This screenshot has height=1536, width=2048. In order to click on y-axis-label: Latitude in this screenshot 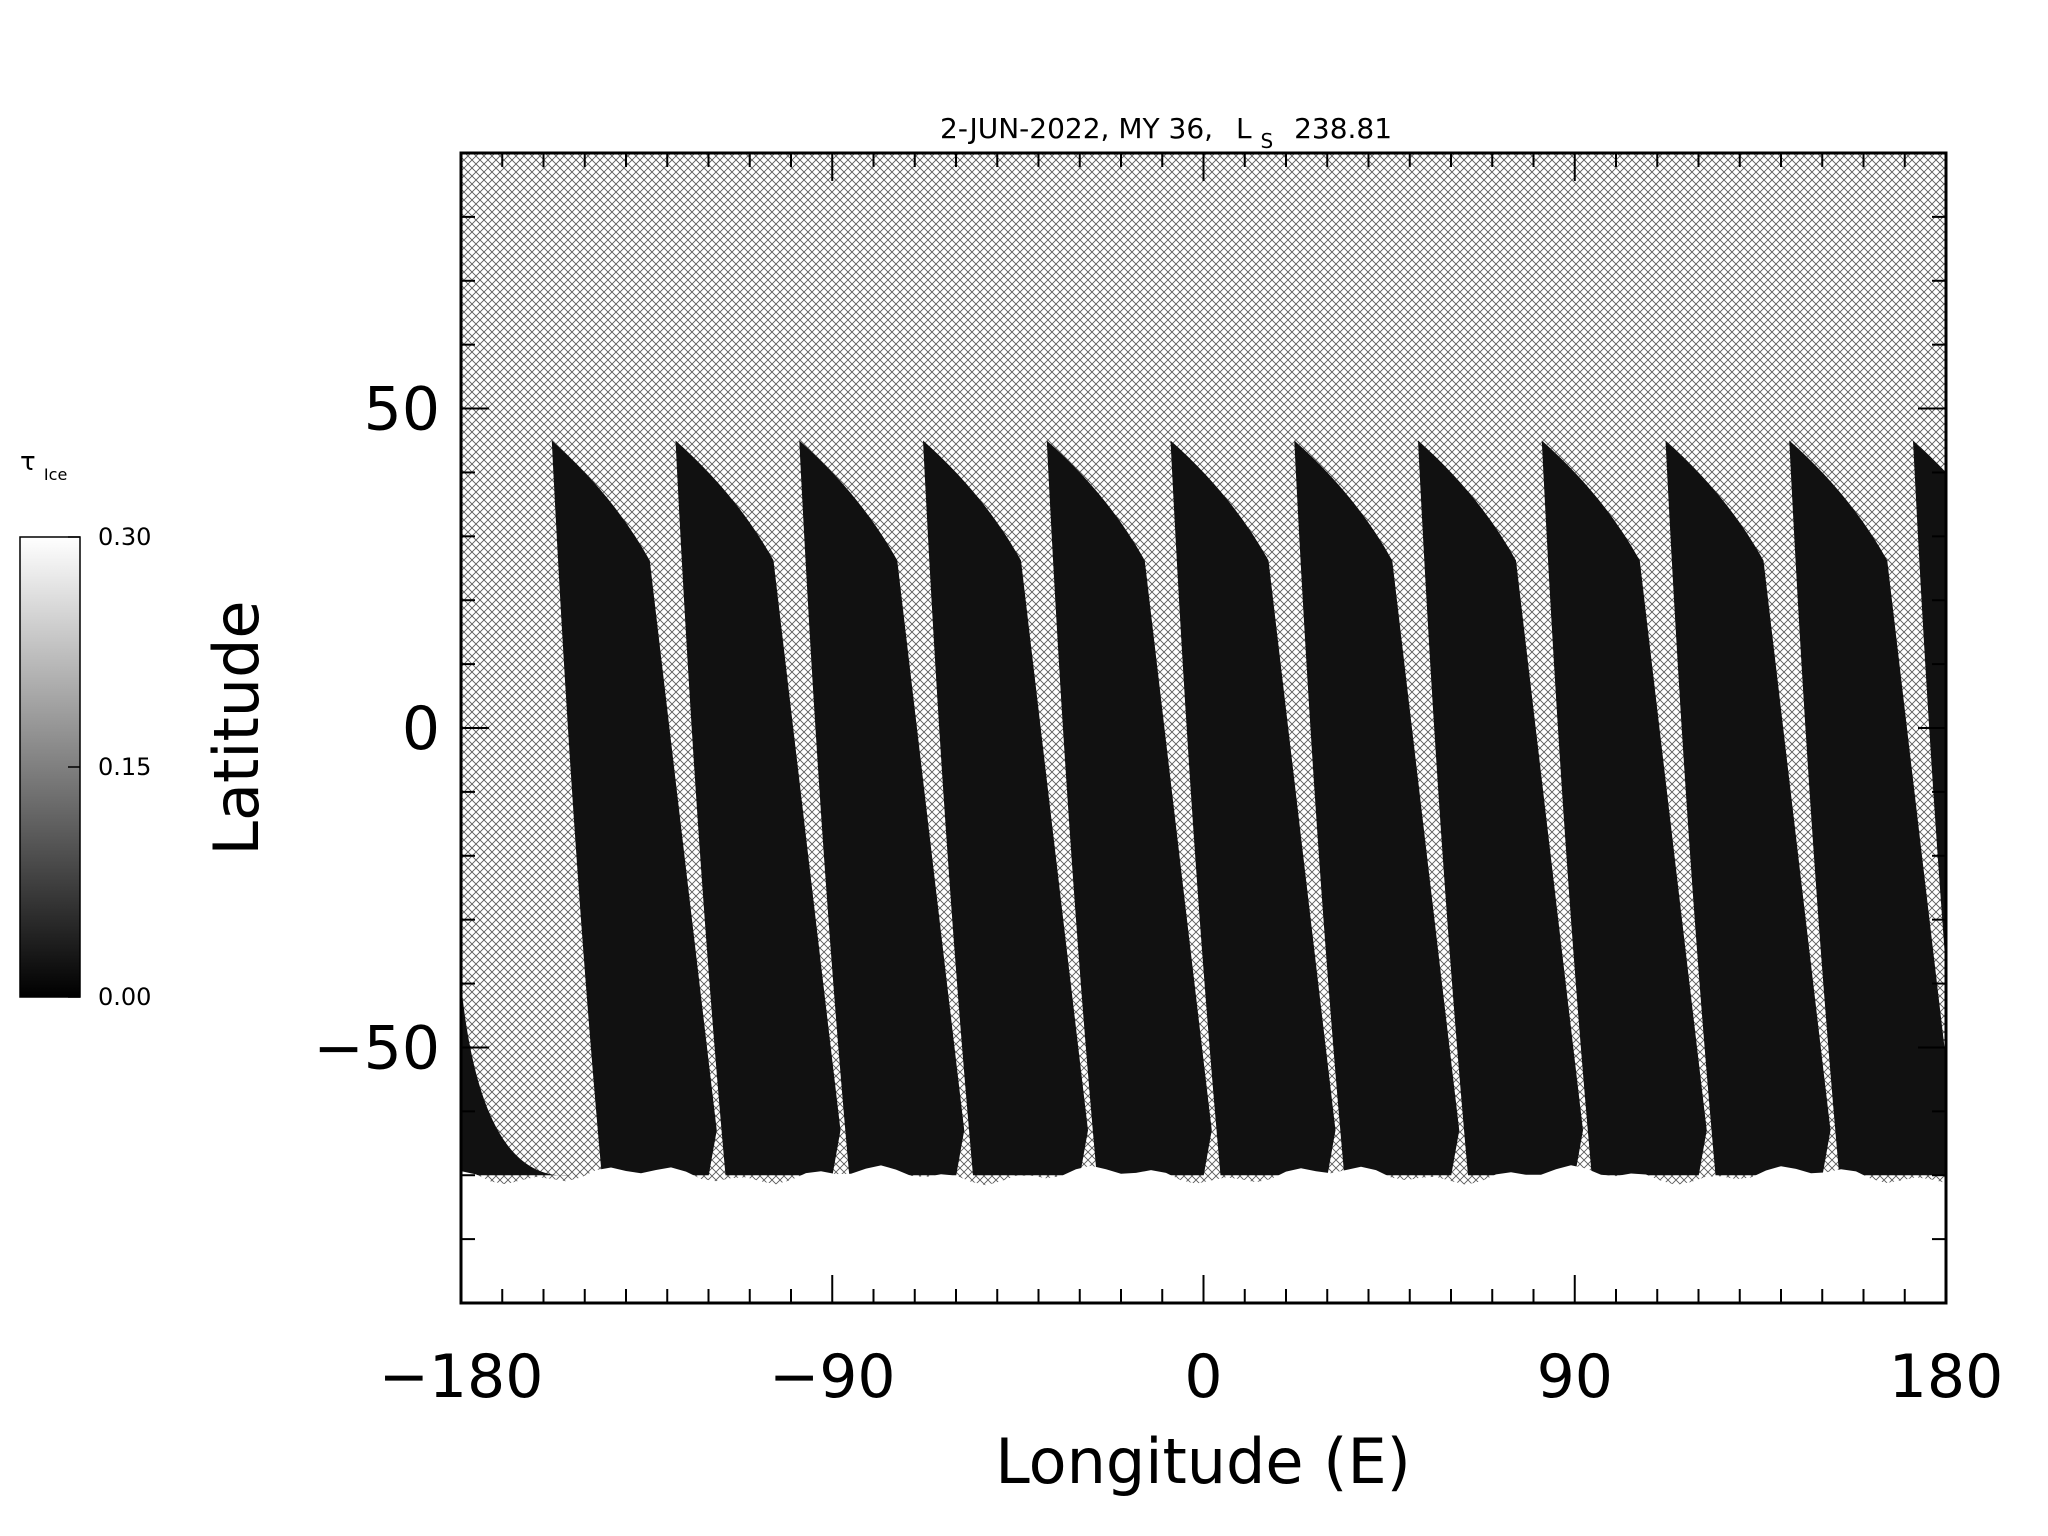, I will do `click(236, 727)`.